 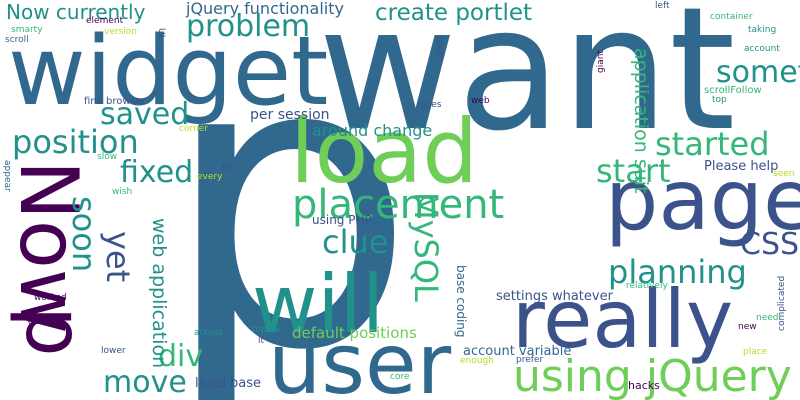 What do you see at coordinates (228, 168) in the screenshot?
I see `word-far: far` at bounding box center [228, 168].